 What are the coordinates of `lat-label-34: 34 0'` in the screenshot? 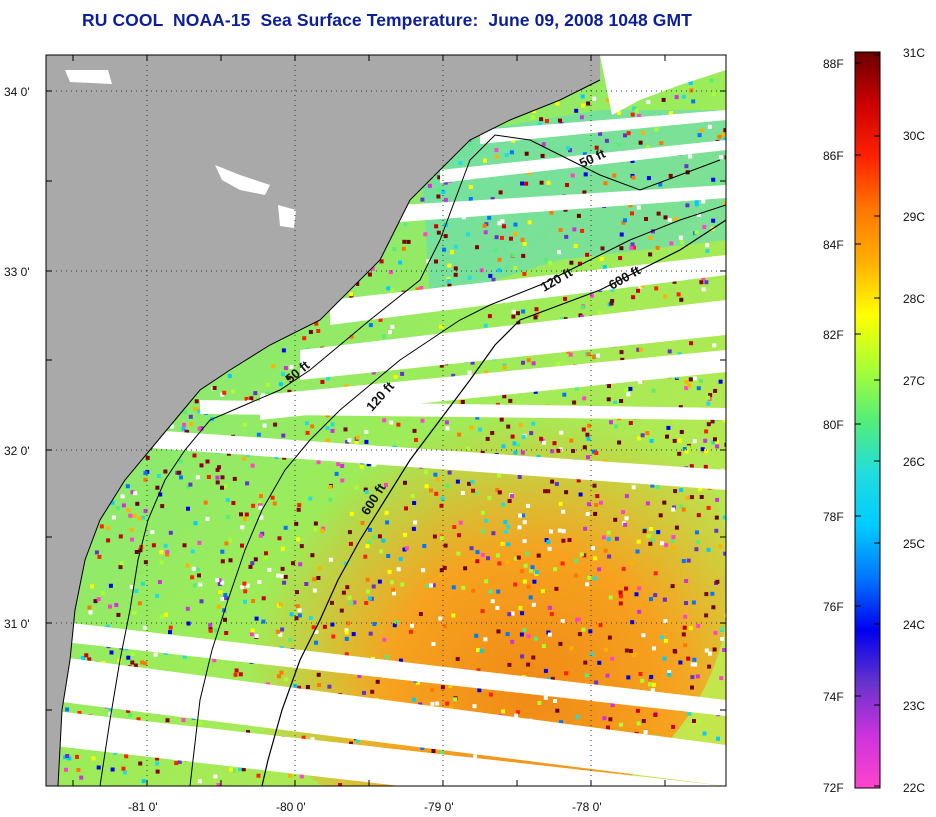 It's located at (17, 92).